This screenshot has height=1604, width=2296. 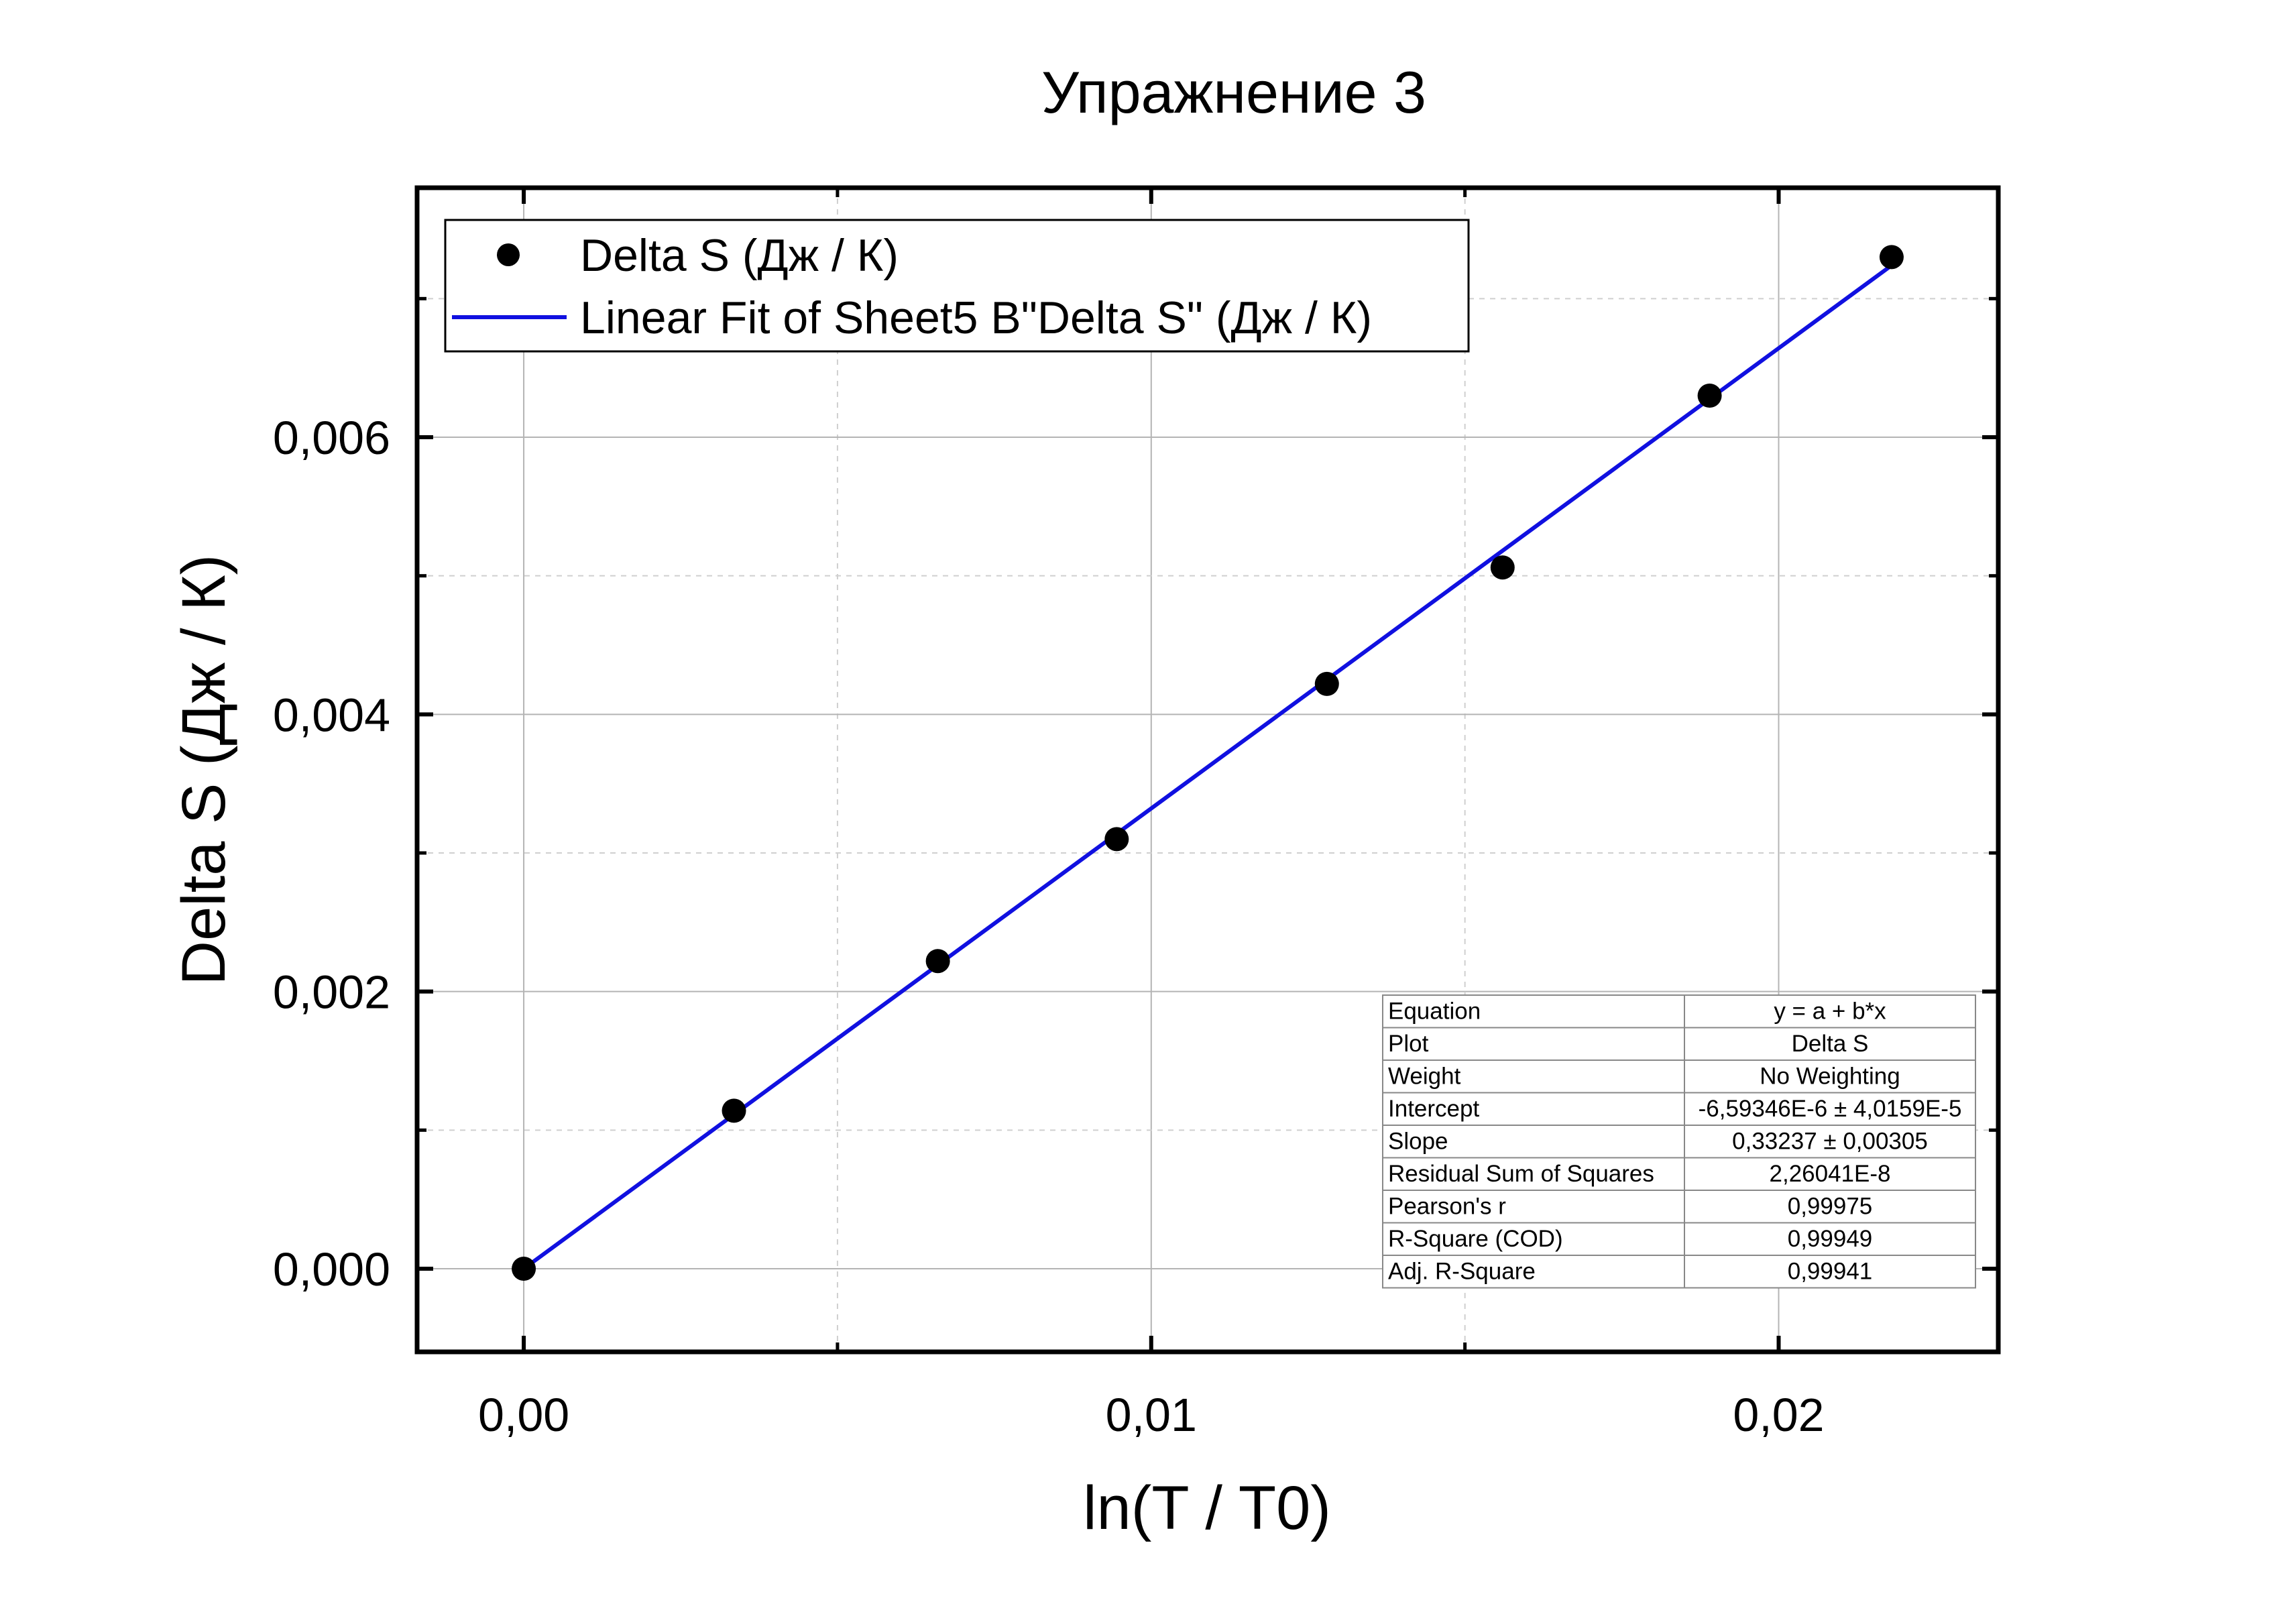 What do you see at coordinates (331, 1269) in the screenshot?
I see `y-tick-label: 0,000` at bounding box center [331, 1269].